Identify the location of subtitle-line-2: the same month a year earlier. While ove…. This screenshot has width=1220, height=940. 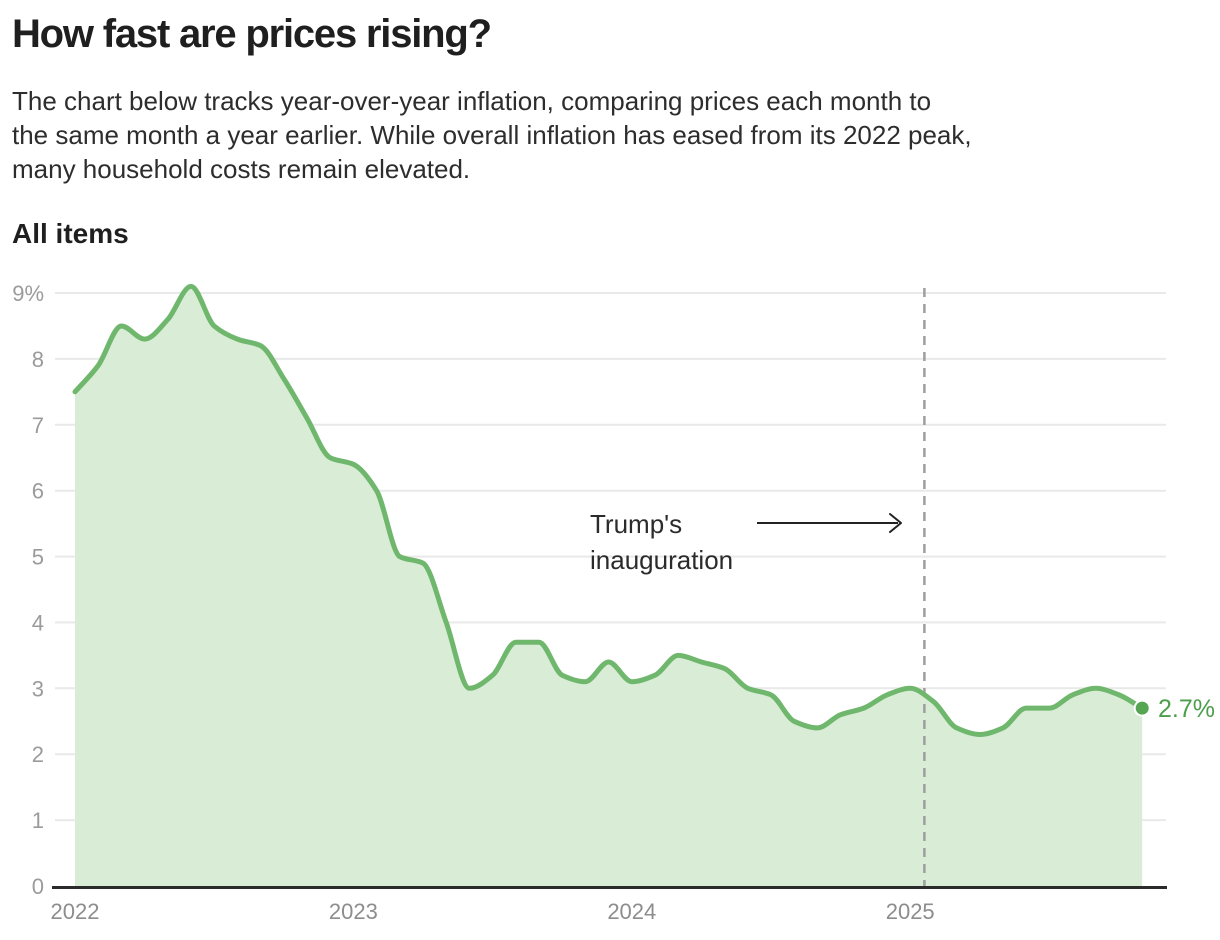
(492, 135).